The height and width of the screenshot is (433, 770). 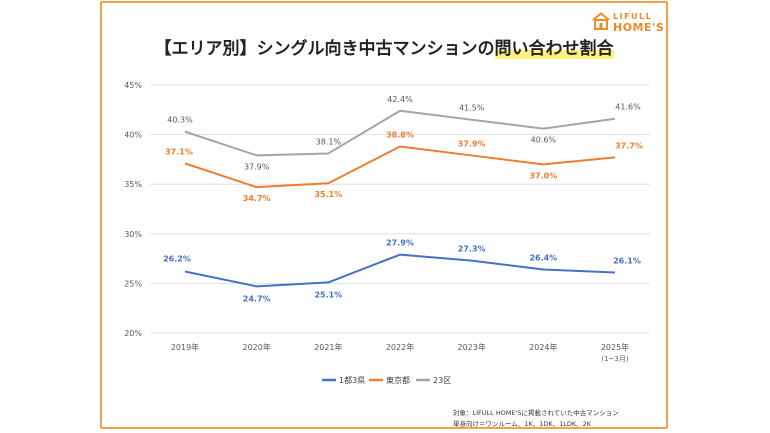 I want to click on data-label: 40.6%, so click(x=544, y=140).